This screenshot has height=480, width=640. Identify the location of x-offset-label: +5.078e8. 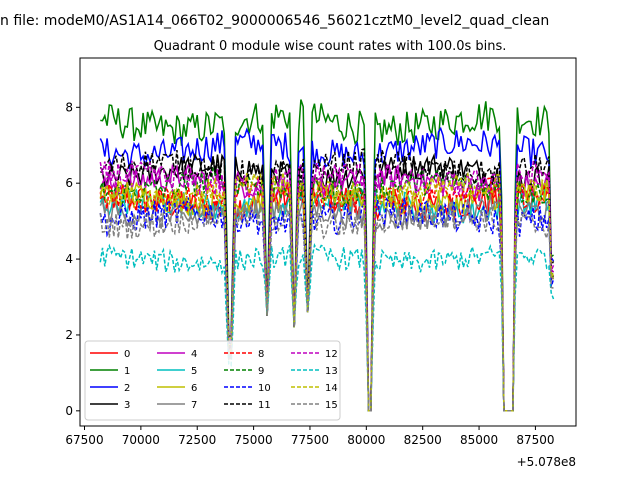
(546, 462).